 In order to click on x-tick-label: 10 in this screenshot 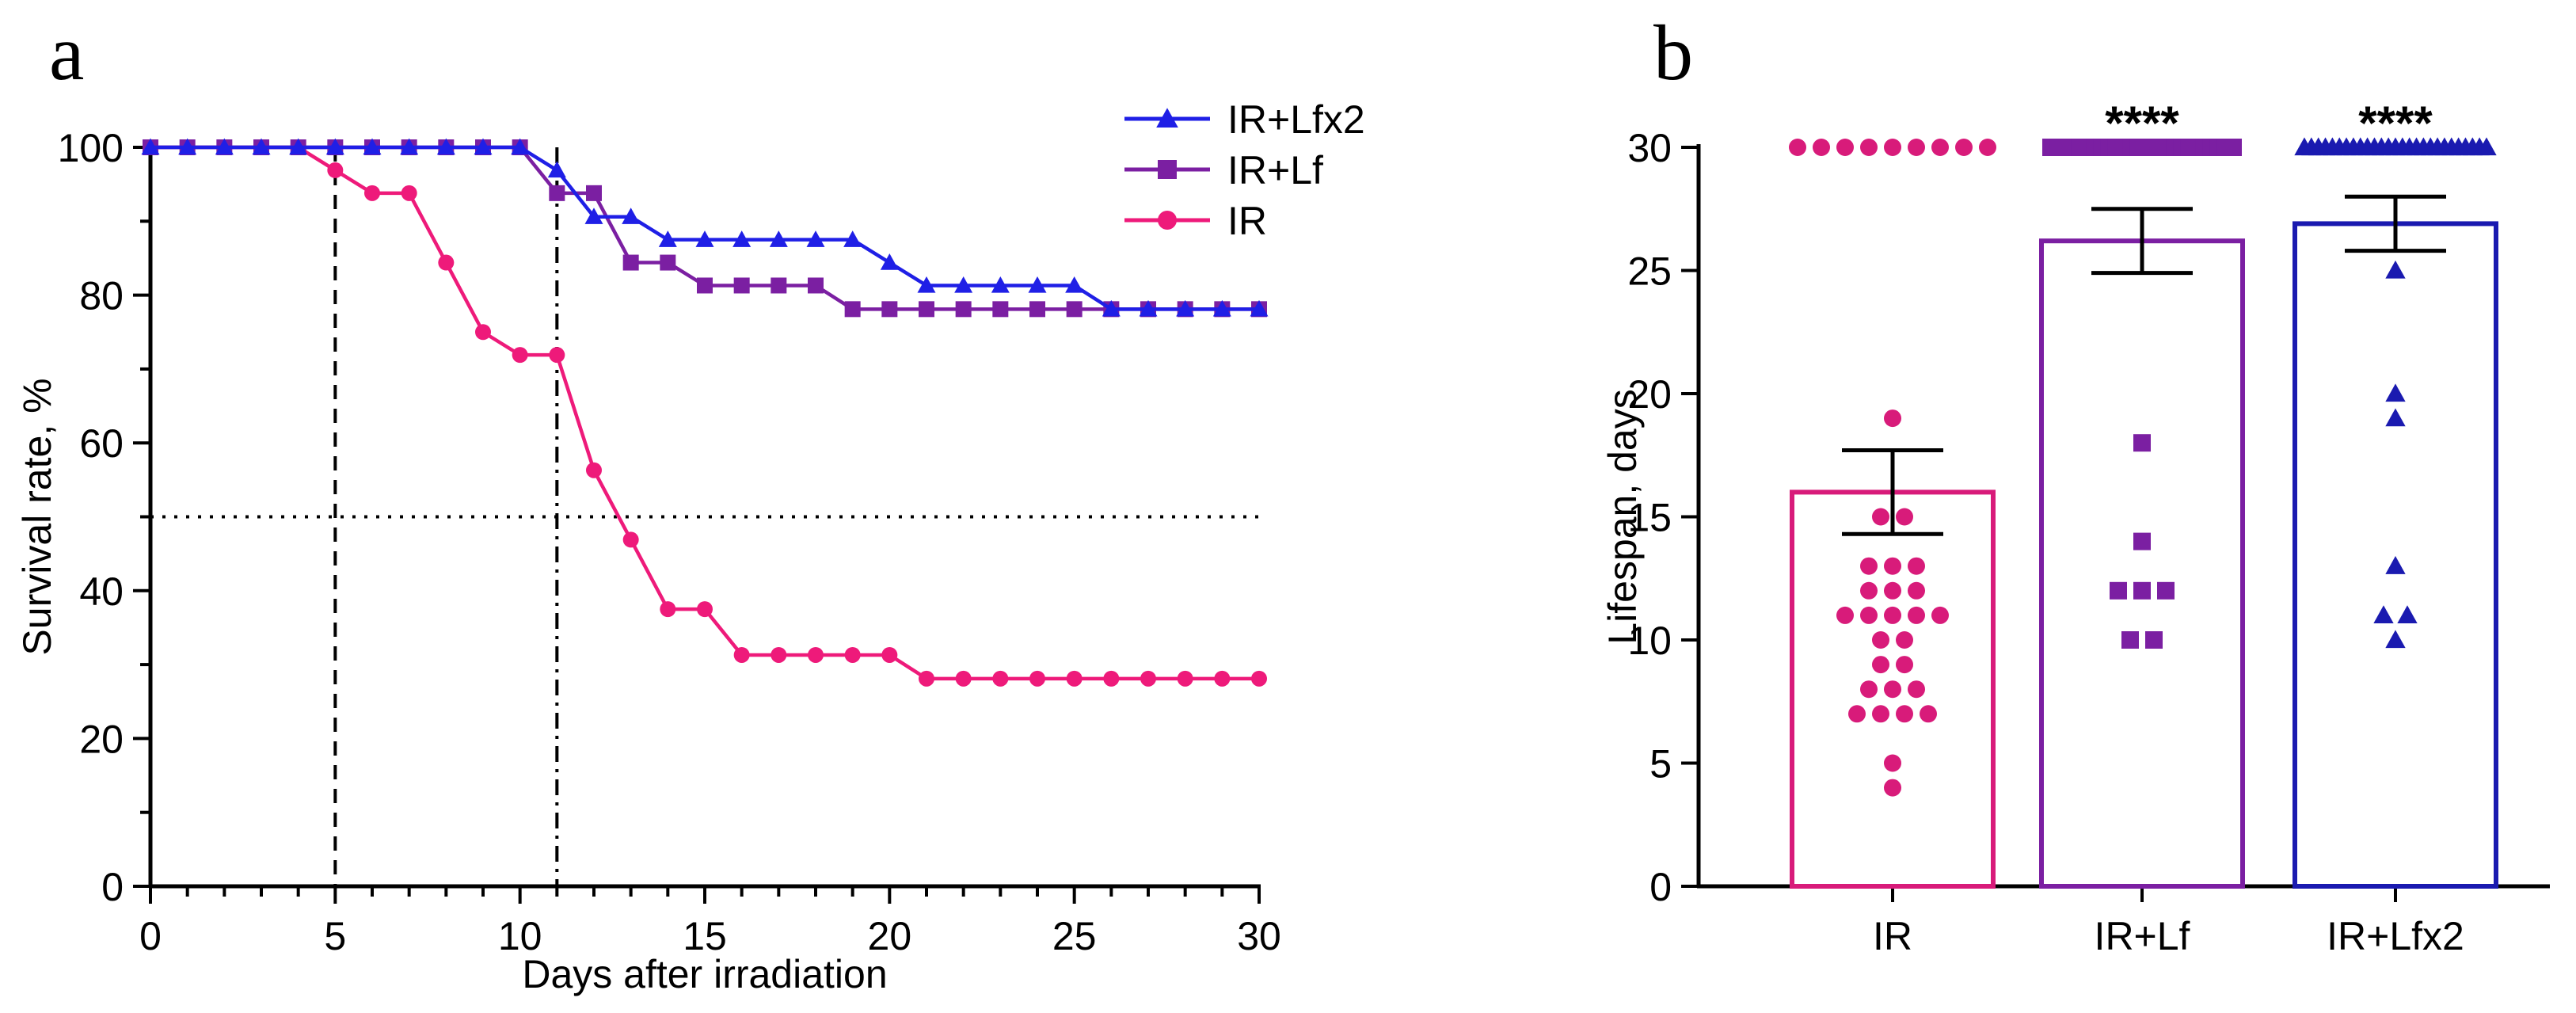, I will do `click(520, 936)`.